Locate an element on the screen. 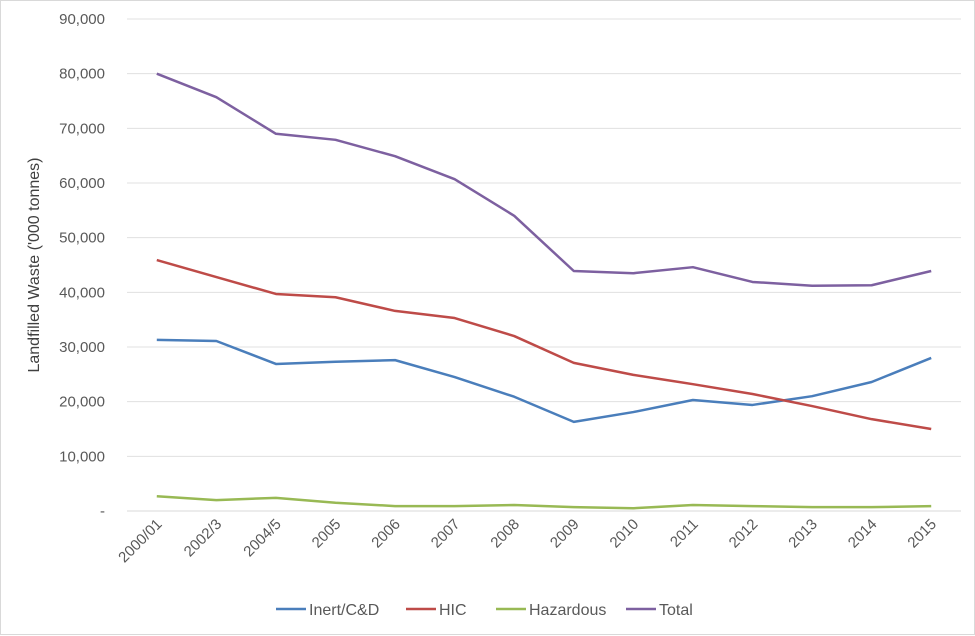  legend-item: Total is located at coordinates (659, 610).